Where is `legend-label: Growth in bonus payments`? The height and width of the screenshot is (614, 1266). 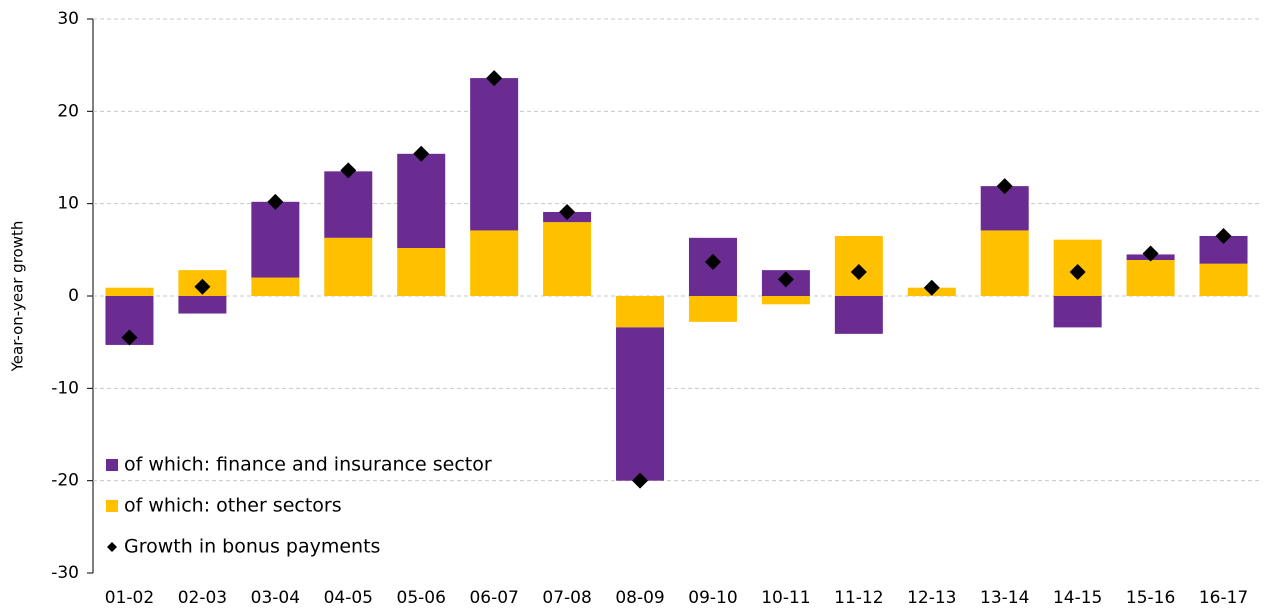 legend-label: Growth in bonus payments is located at coordinates (252, 547).